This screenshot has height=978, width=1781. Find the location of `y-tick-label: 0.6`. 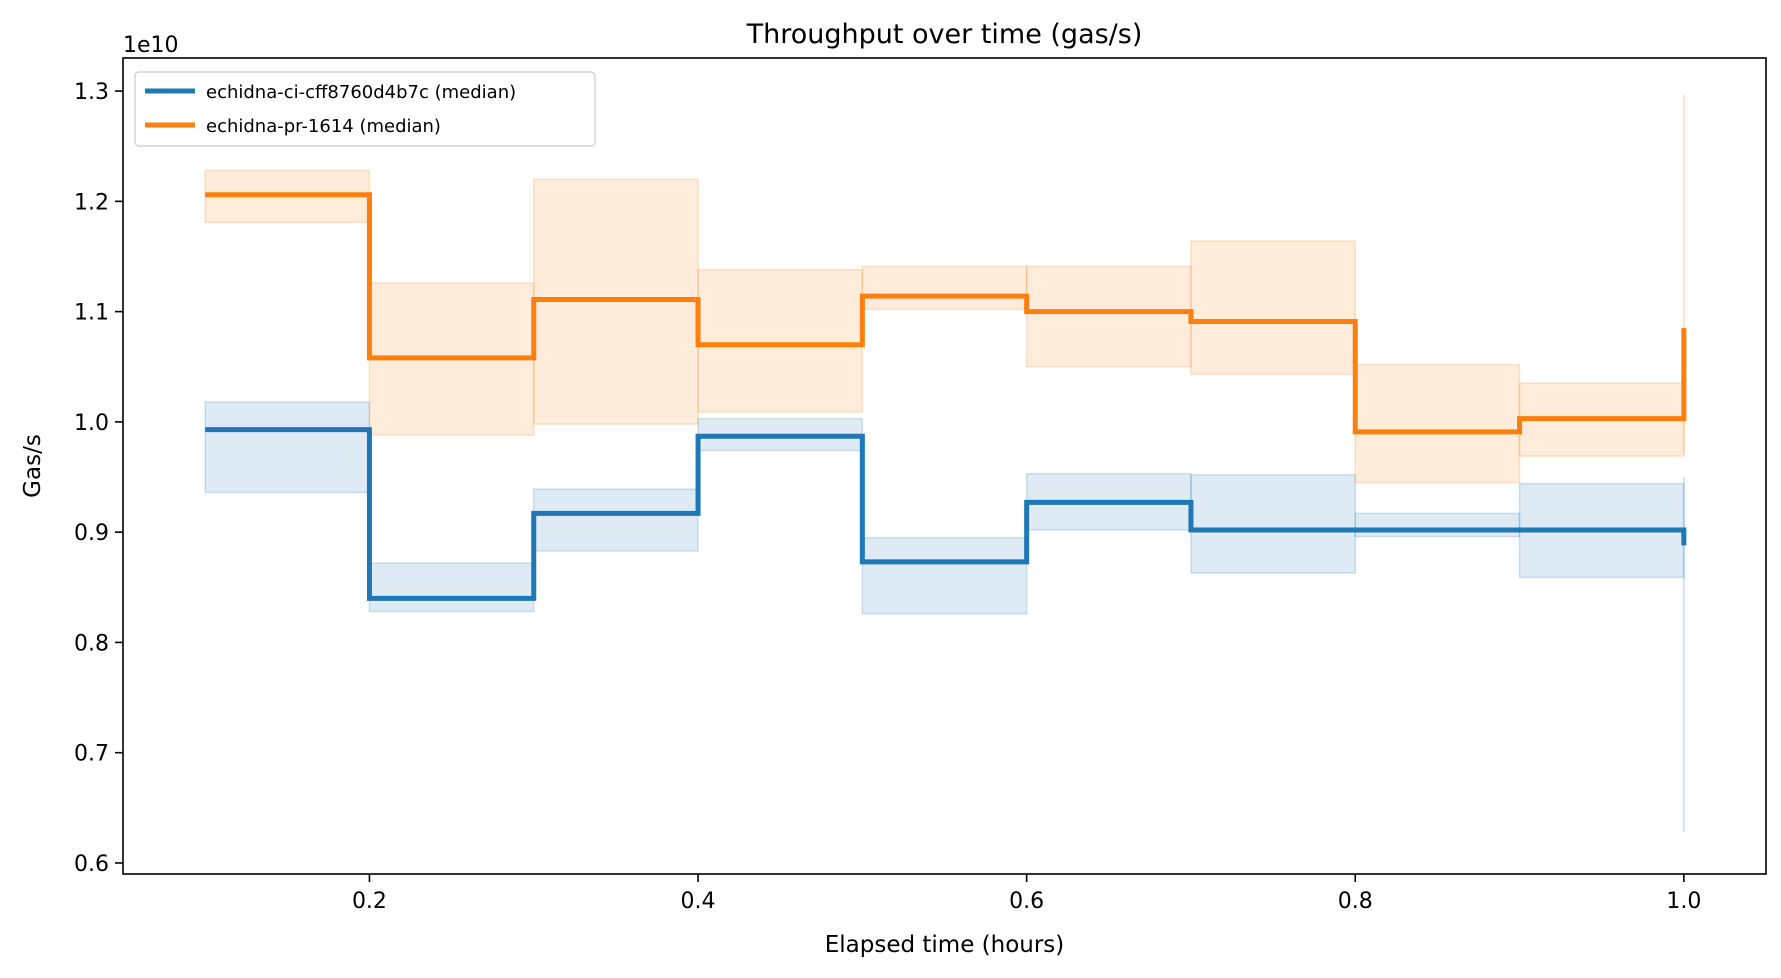

y-tick-label: 0.6 is located at coordinates (91, 864).